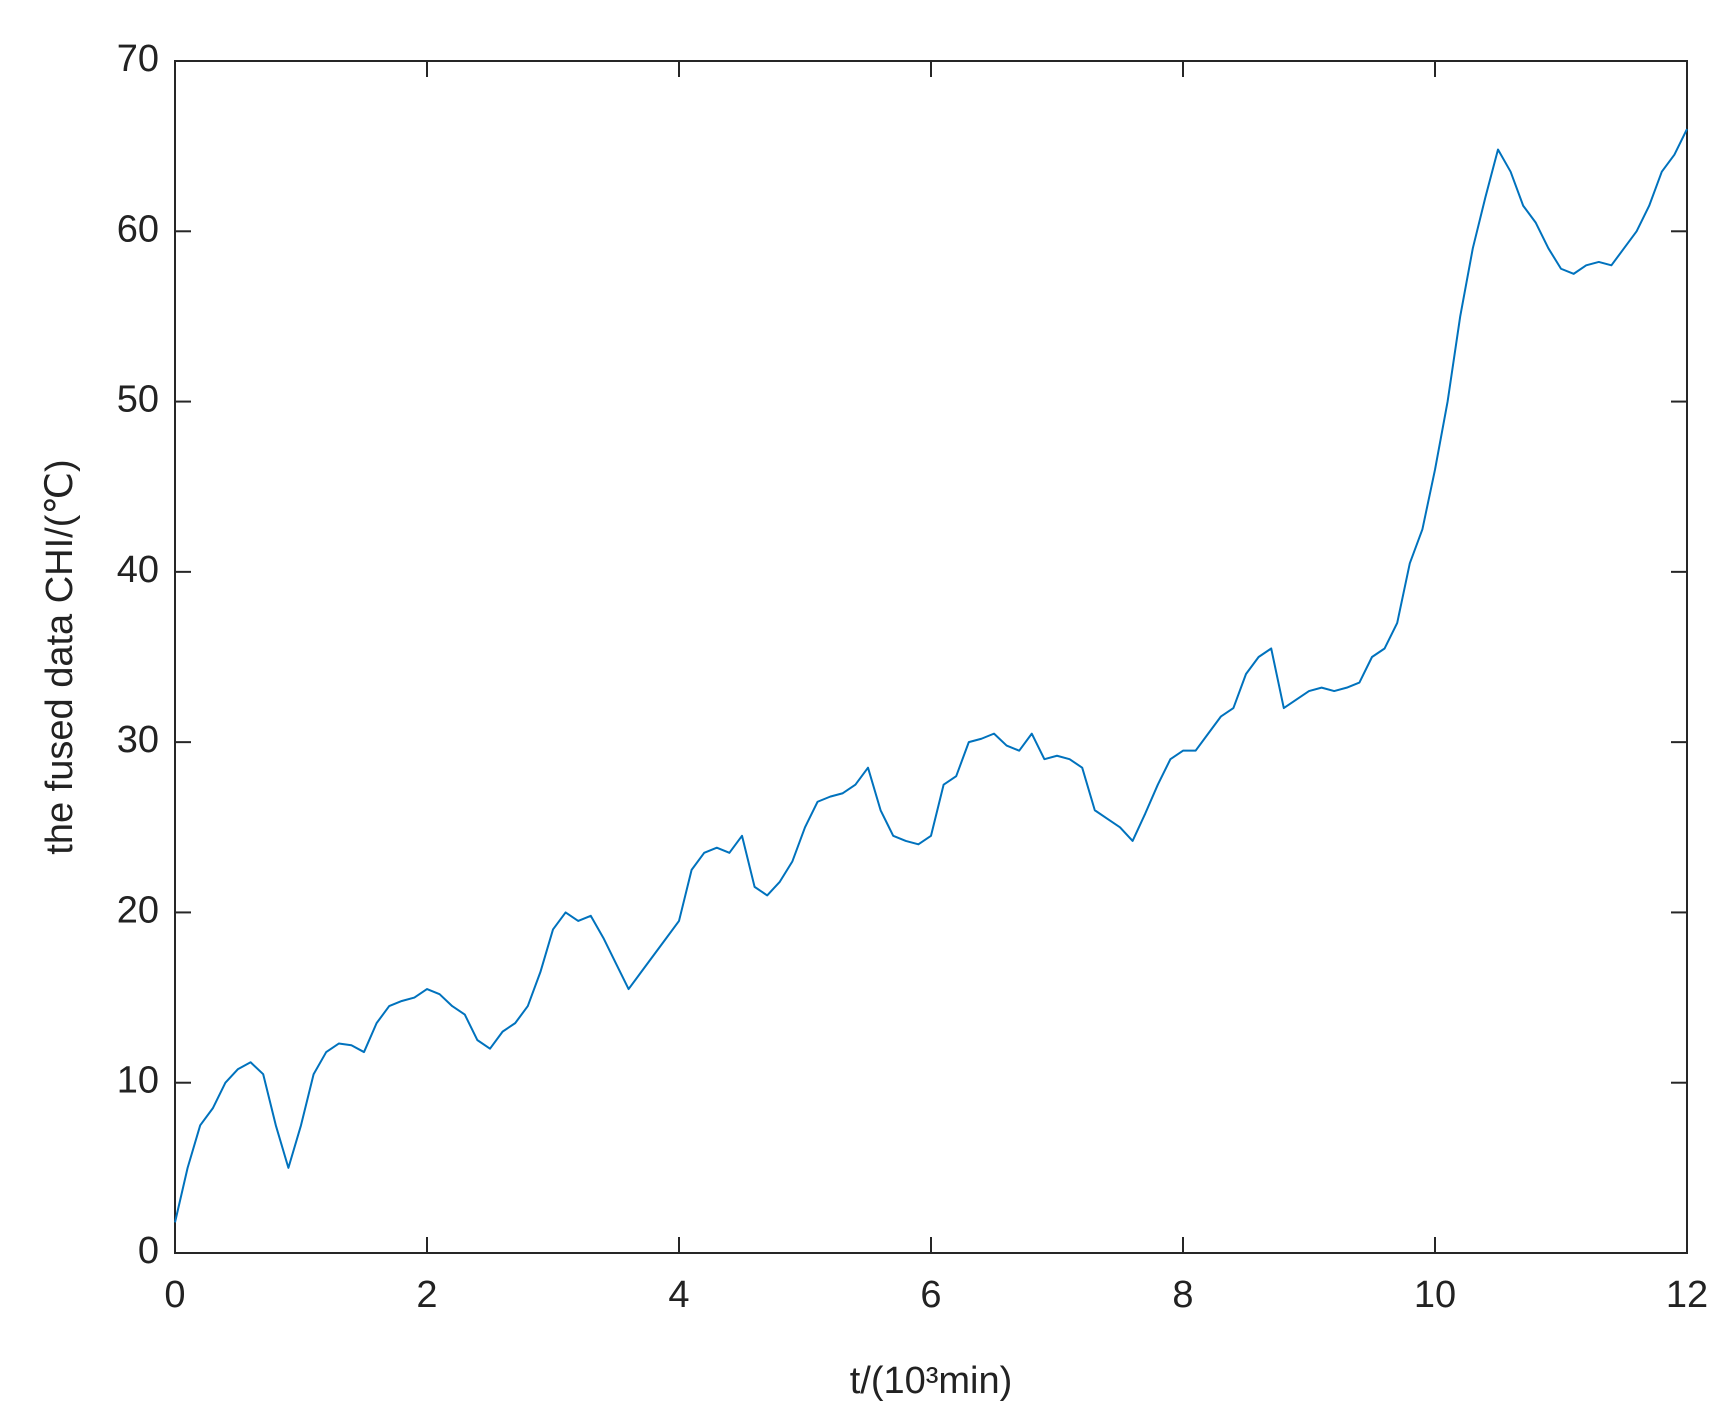 This screenshot has width=1730, height=1428. Describe the element at coordinates (138, 570) in the screenshot. I see `y-tick-label: 40` at that location.